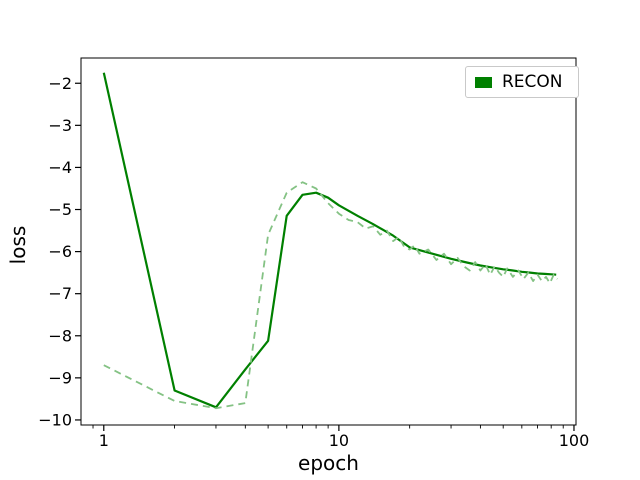 Image resolution: width=640 pixels, height=480 pixels. What do you see at coordinates (18, 245) in the screenshot?
I see `y-axis-label: loss` at bounding box center [18, 245].